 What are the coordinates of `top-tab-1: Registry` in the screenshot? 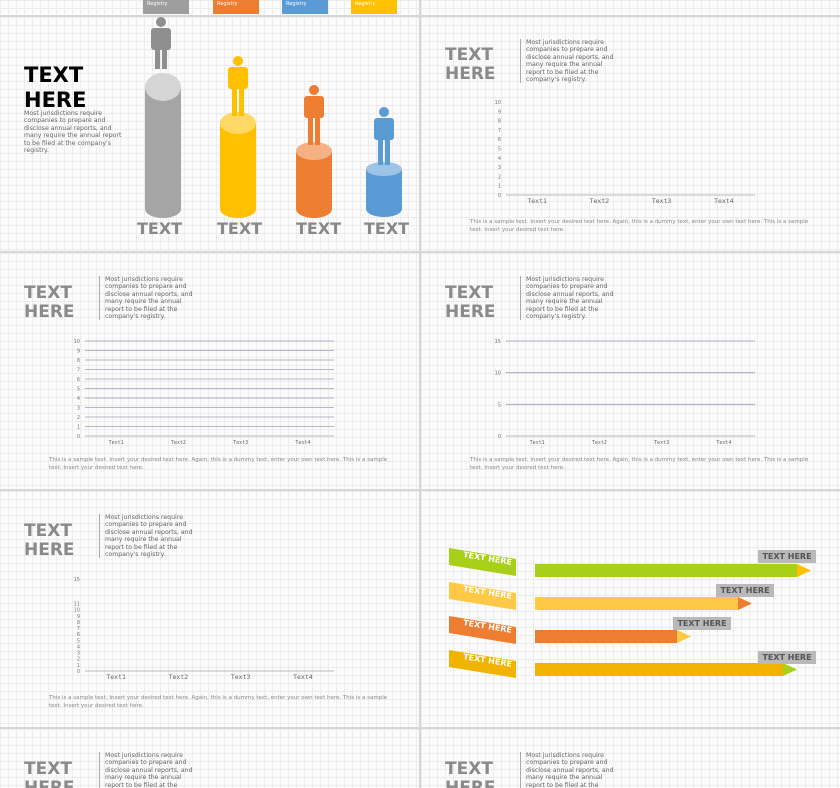 It's located at (166, 7).